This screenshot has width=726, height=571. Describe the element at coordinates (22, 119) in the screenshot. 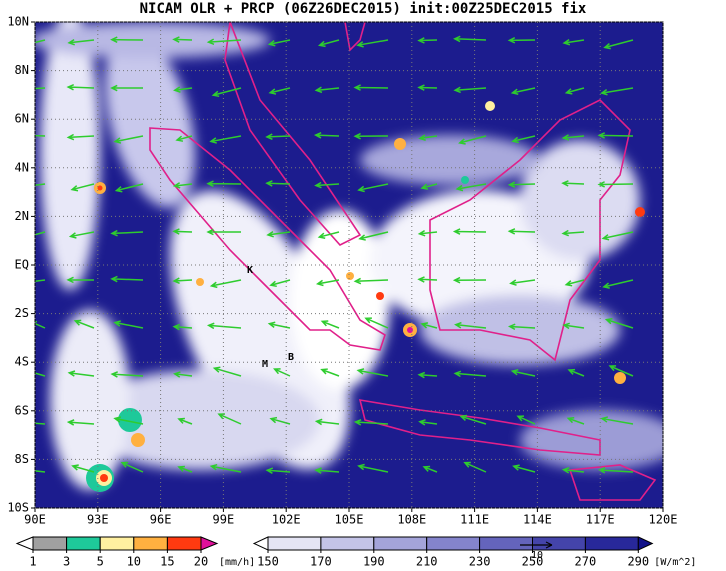

I see `y-tick-label: 6N` at that location.